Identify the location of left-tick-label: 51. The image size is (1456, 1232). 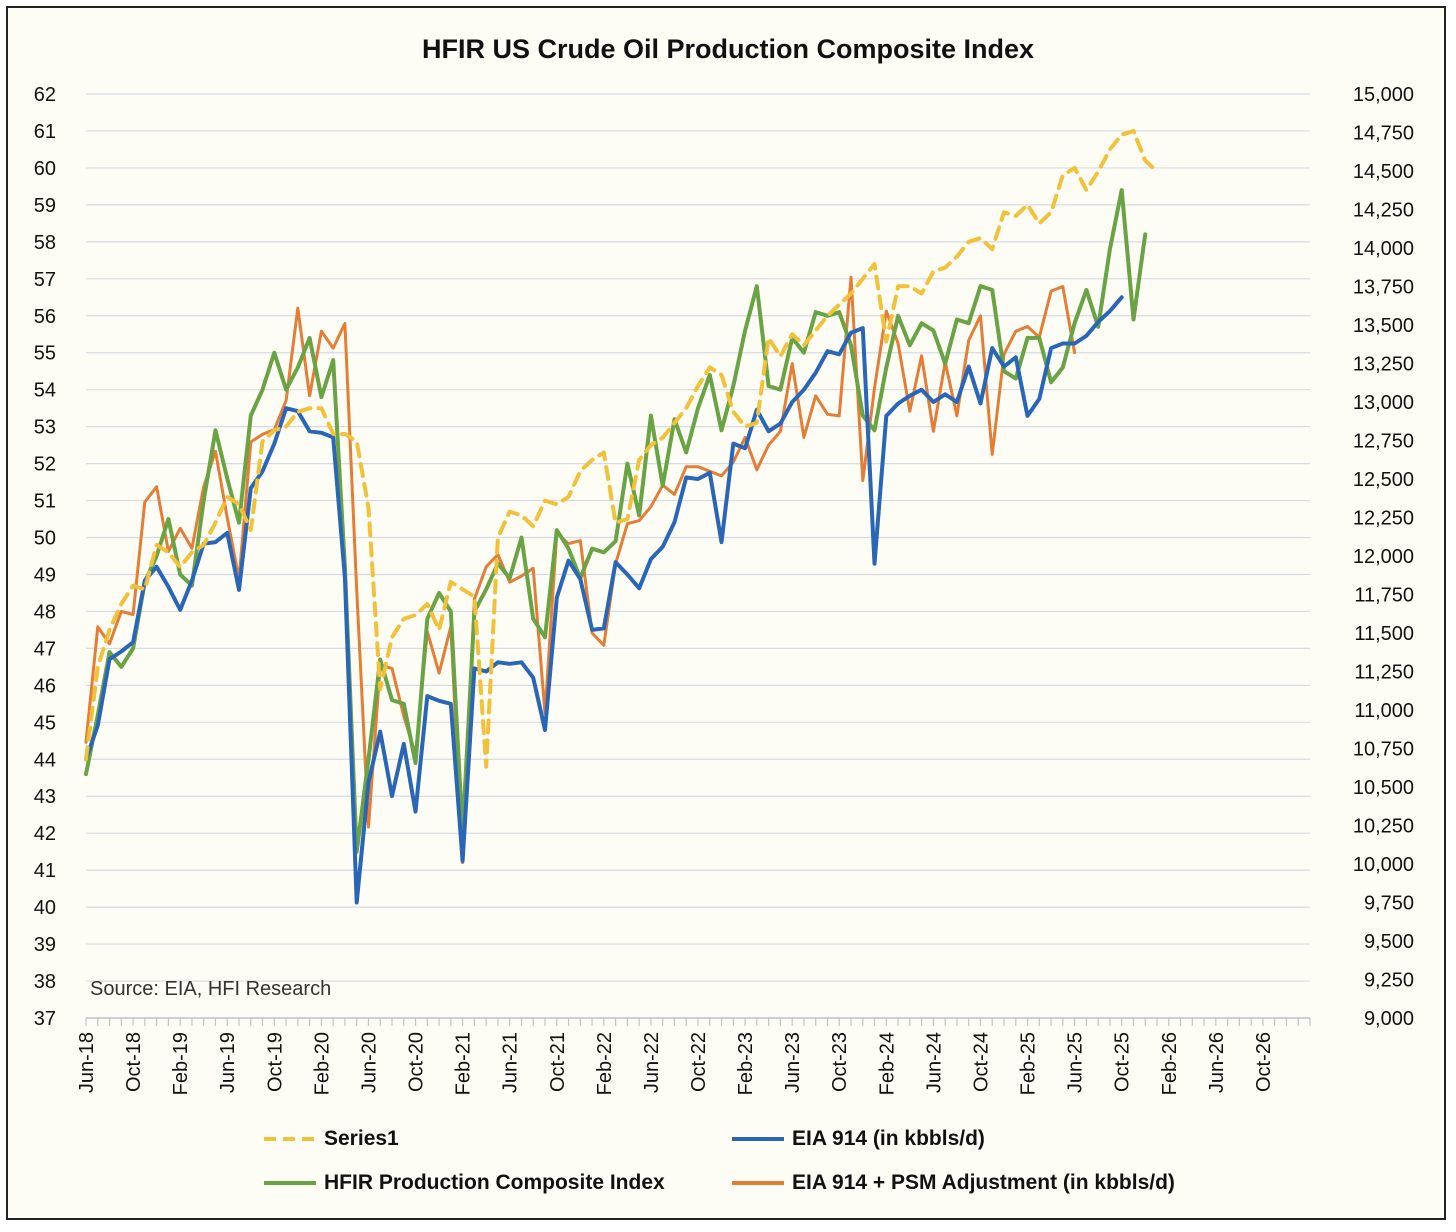
(45, 502).